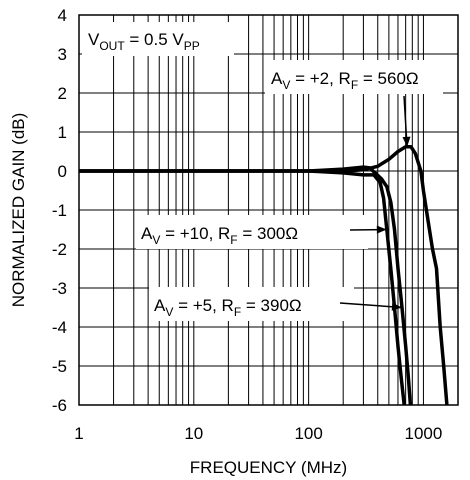  What do you see at coordinates (59, 327) in the screenshot?
I see `y-tick-label: -4` at bounding box center [59, 327].